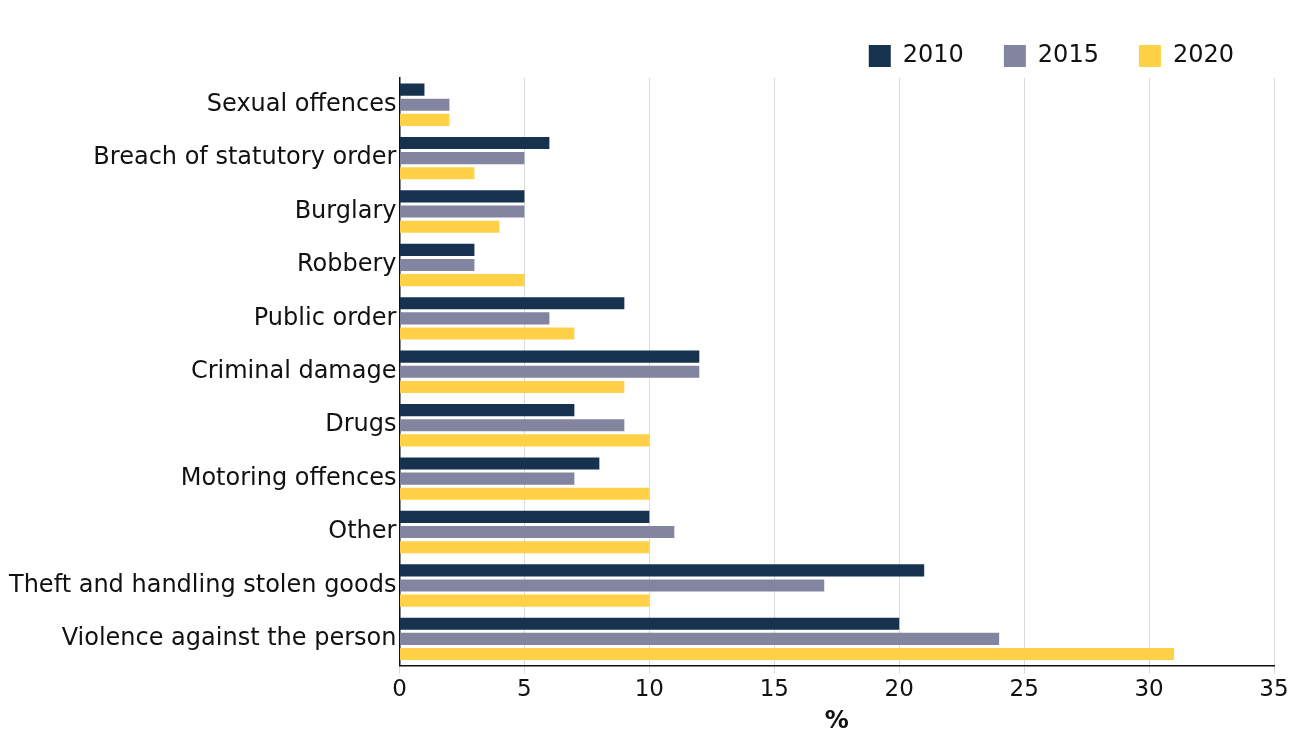 This screenshot has width=1302, height=740. What do you see at coordinates (1203, 54) in the screenshot?
I see `legend-label: 2020` at bounding box center [1203, 54].